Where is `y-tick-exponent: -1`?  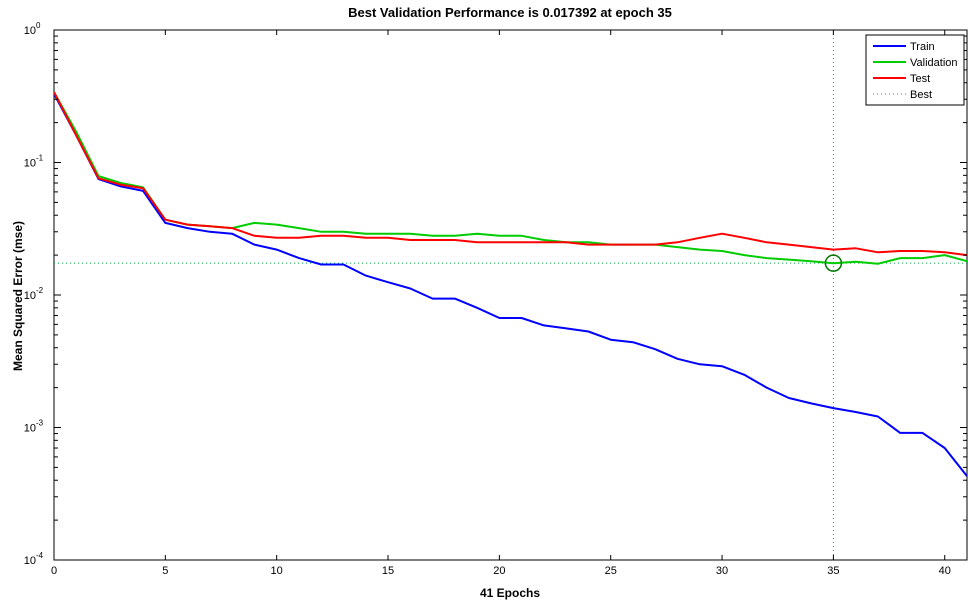
y-tick-exponent: -1 is located at coordinates (40, 158).